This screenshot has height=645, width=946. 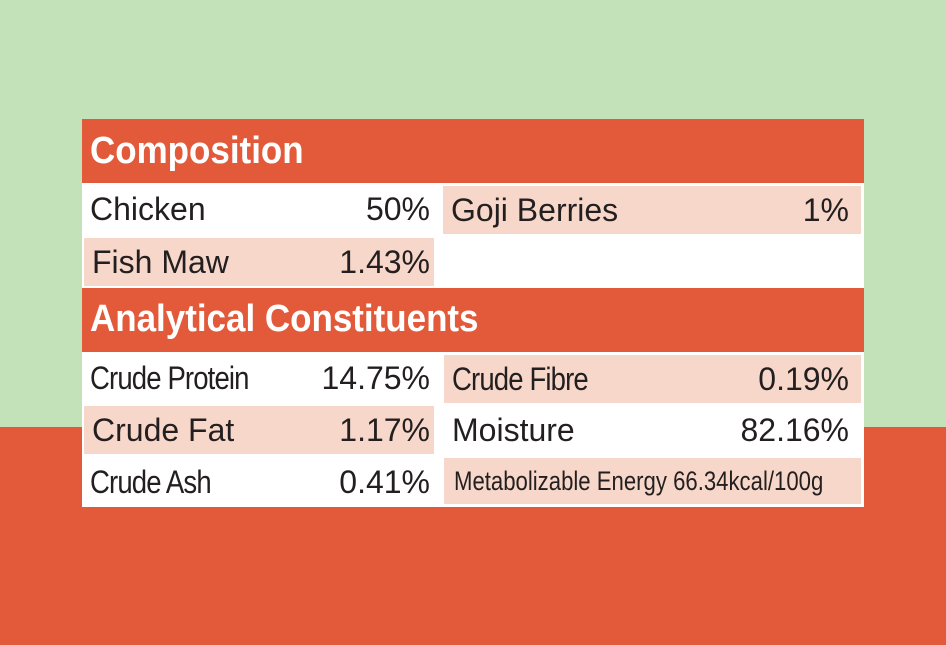 I want to click on analytical-item-metabolizable-energy: Metabolizable Energy 66.34kcal/100g, so click(x=652, y=481).